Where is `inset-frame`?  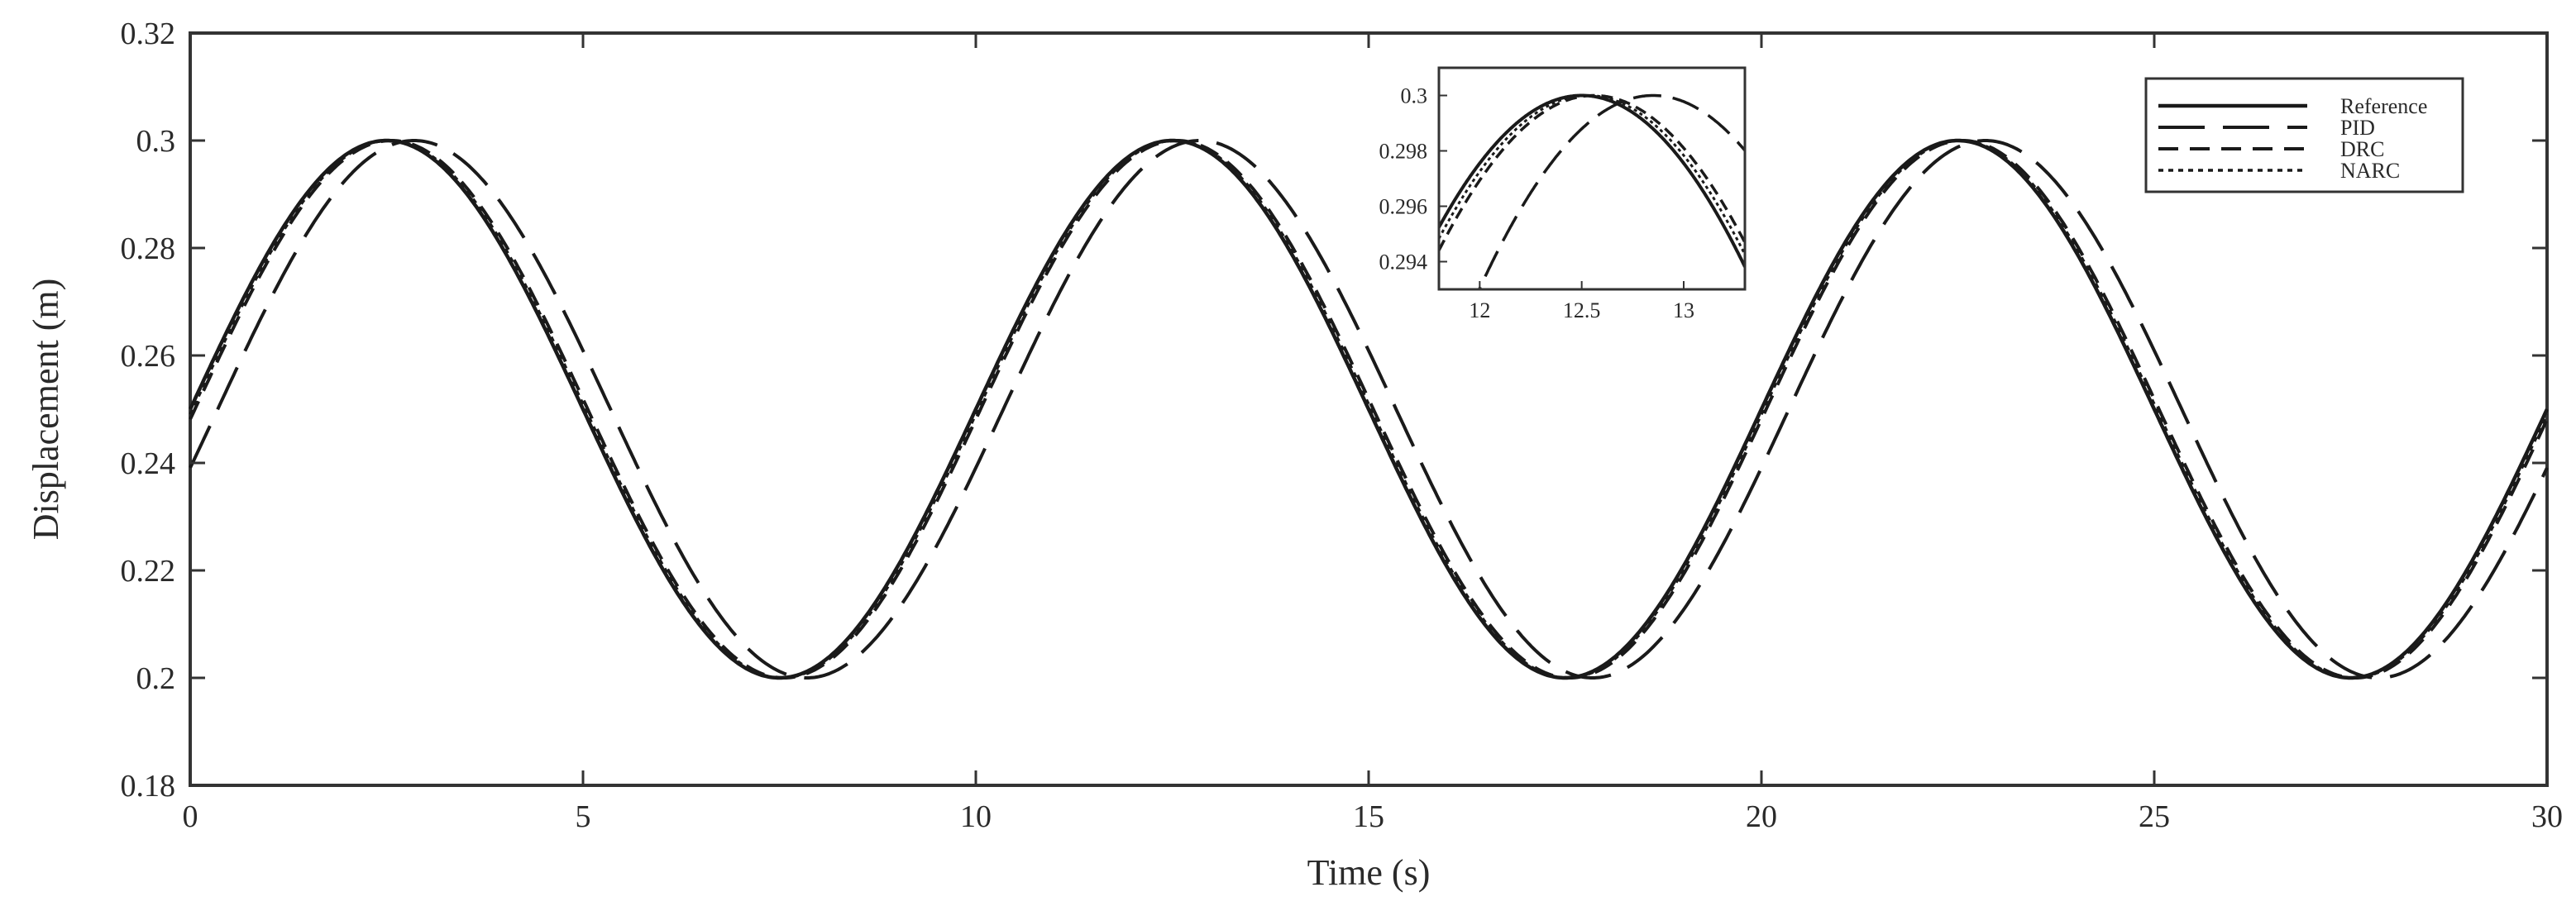
inset-frame is located at coordinates (1592, 178).